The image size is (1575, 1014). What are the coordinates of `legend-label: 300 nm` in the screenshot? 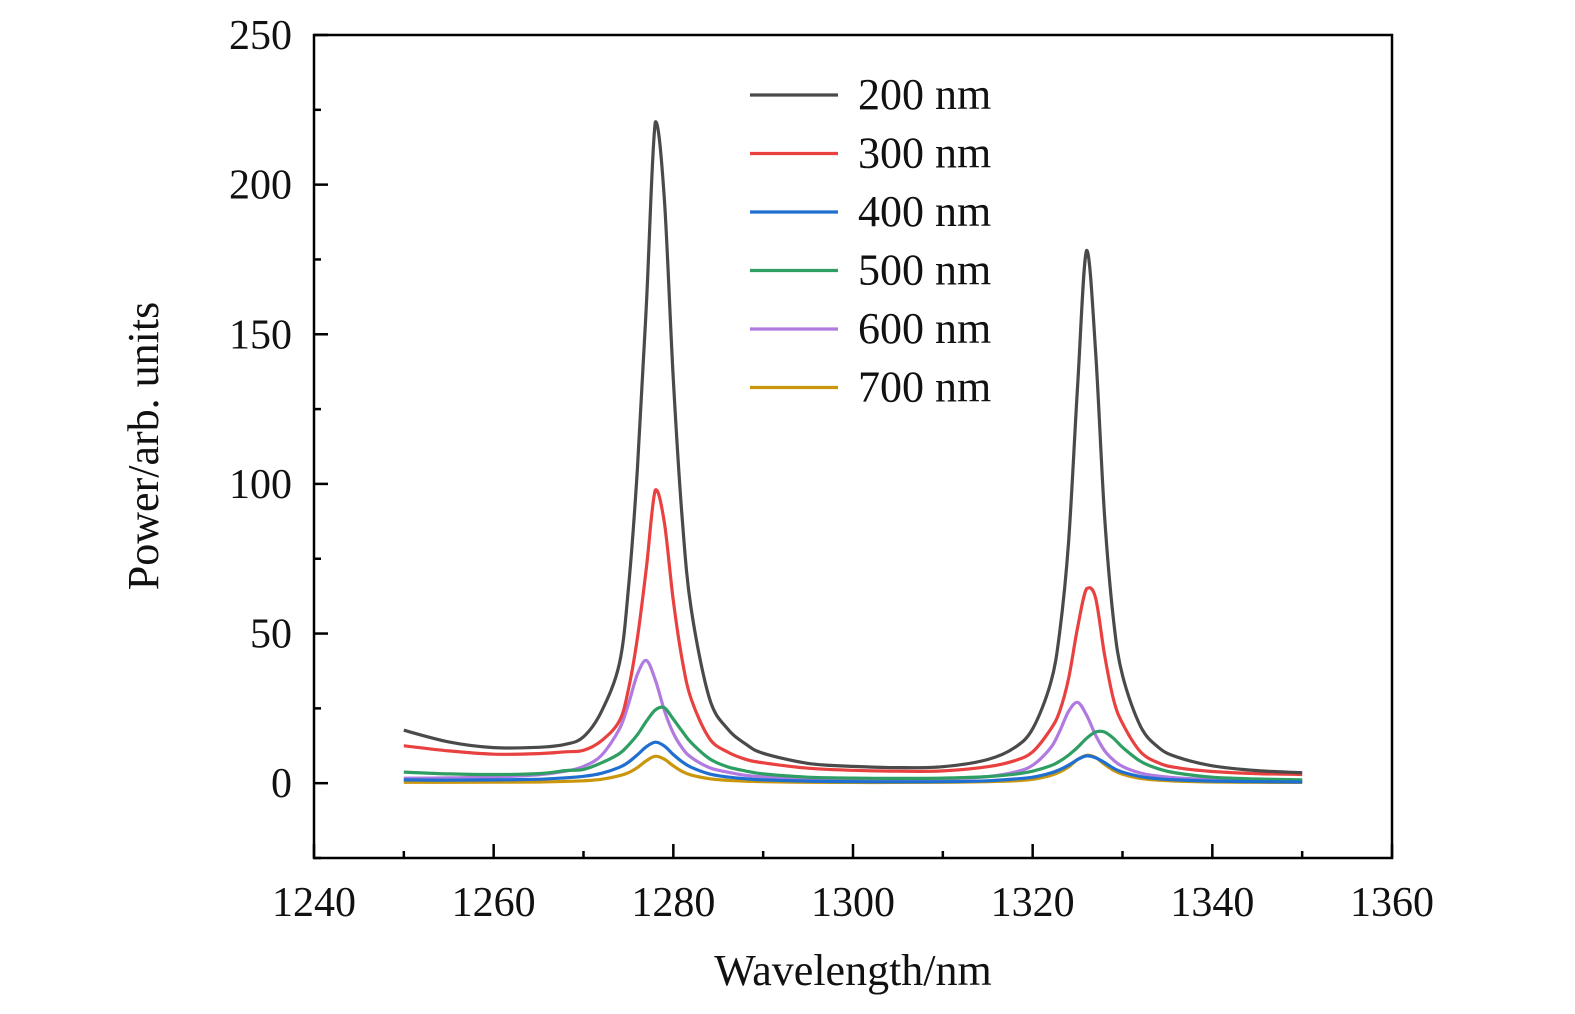 It's located at (924, 153).